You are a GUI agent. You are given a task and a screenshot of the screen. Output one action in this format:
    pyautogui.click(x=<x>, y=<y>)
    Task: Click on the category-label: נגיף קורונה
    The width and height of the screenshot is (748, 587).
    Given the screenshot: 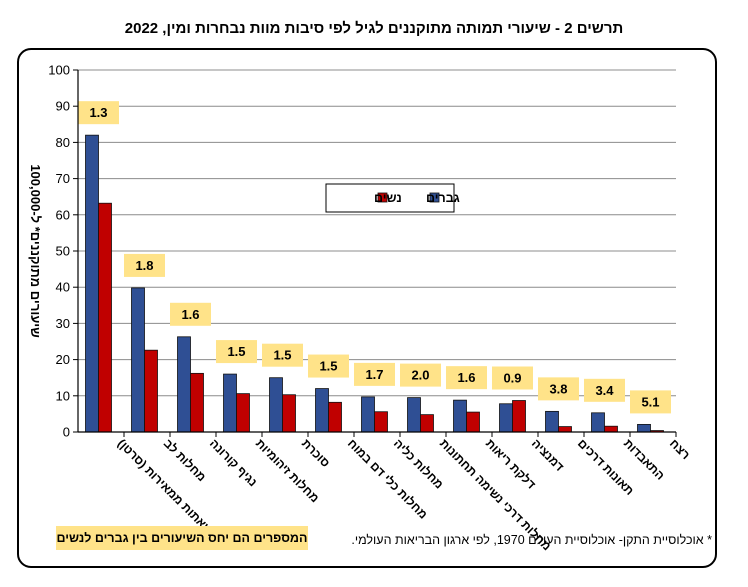 What is the action you would take?
    pyautogui.click(x=233, y=462)
    